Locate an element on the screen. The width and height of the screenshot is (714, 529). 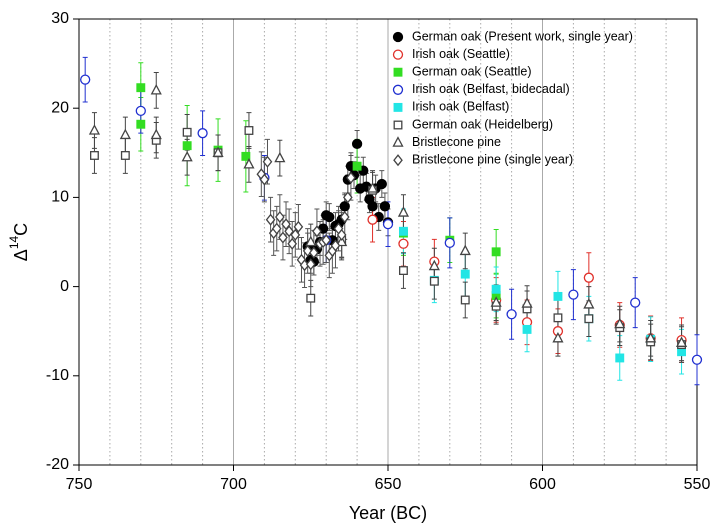
y-axis-title: Δ14C is located at coordinates (19, 242).